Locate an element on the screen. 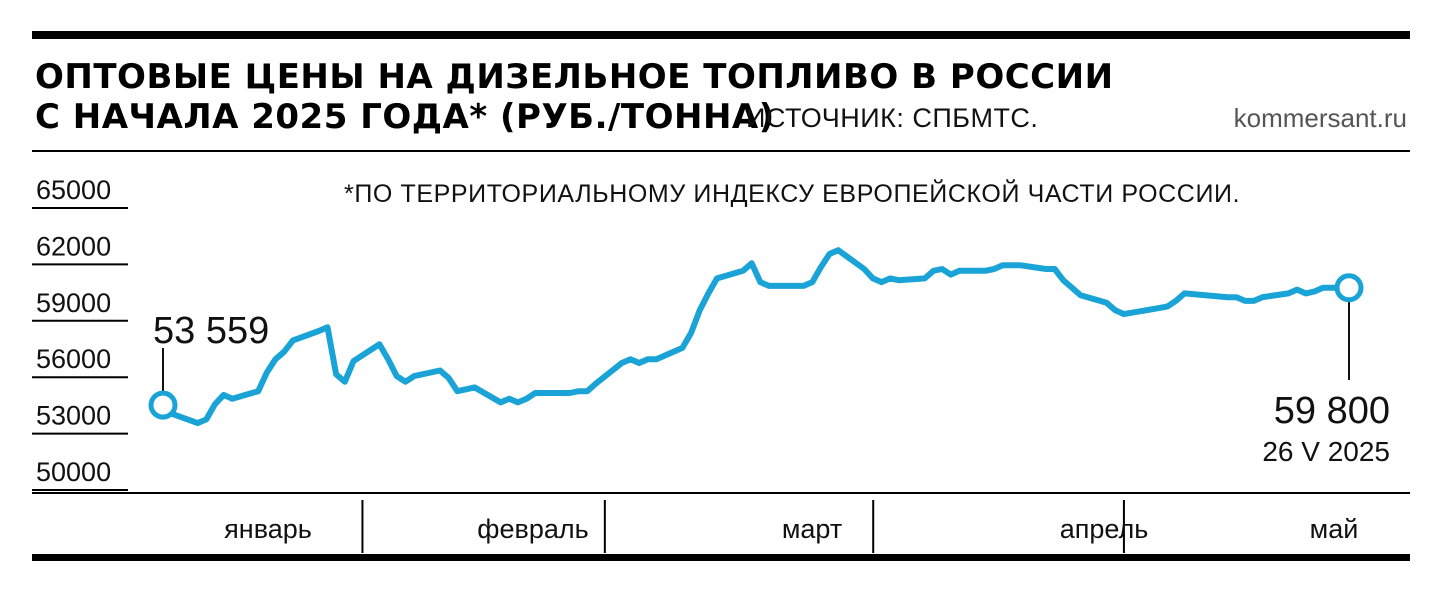 The width and height of the screenshot is (1440, 592). month-label: март is located at coordinates (812, 529).